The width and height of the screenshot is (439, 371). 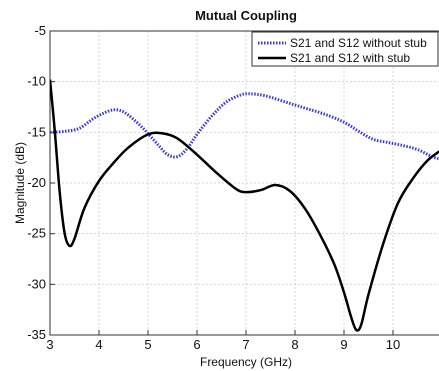 I want to click on x-tick-label: 8, so click(x=294, y=344).